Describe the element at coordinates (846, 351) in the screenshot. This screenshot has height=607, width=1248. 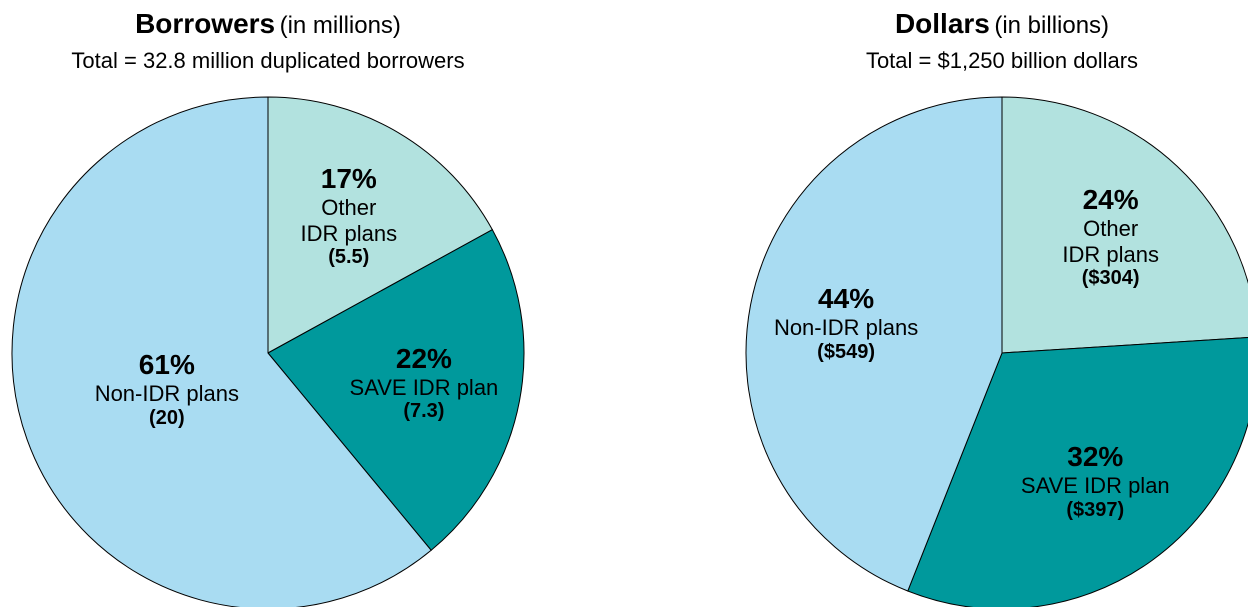
I see `slice-amount: ($549)` at that location.